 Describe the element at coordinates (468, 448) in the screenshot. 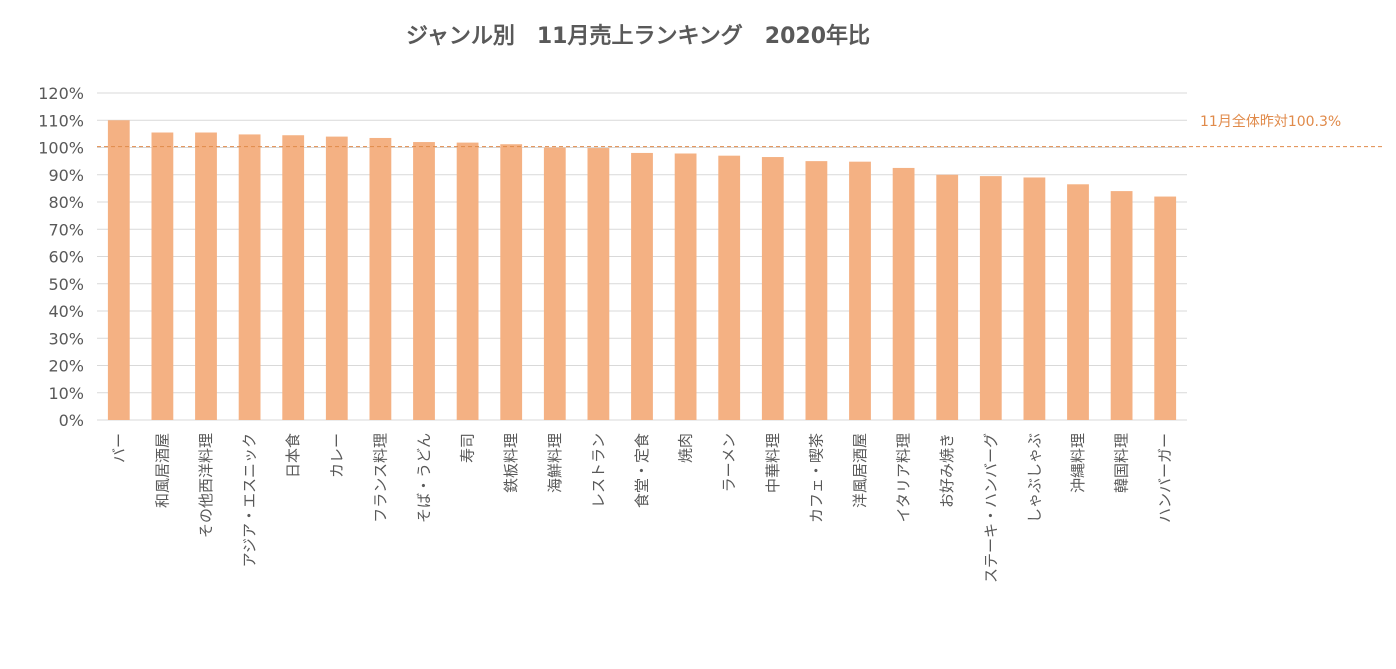

I see `x-tick-label: 寿司` at that location.